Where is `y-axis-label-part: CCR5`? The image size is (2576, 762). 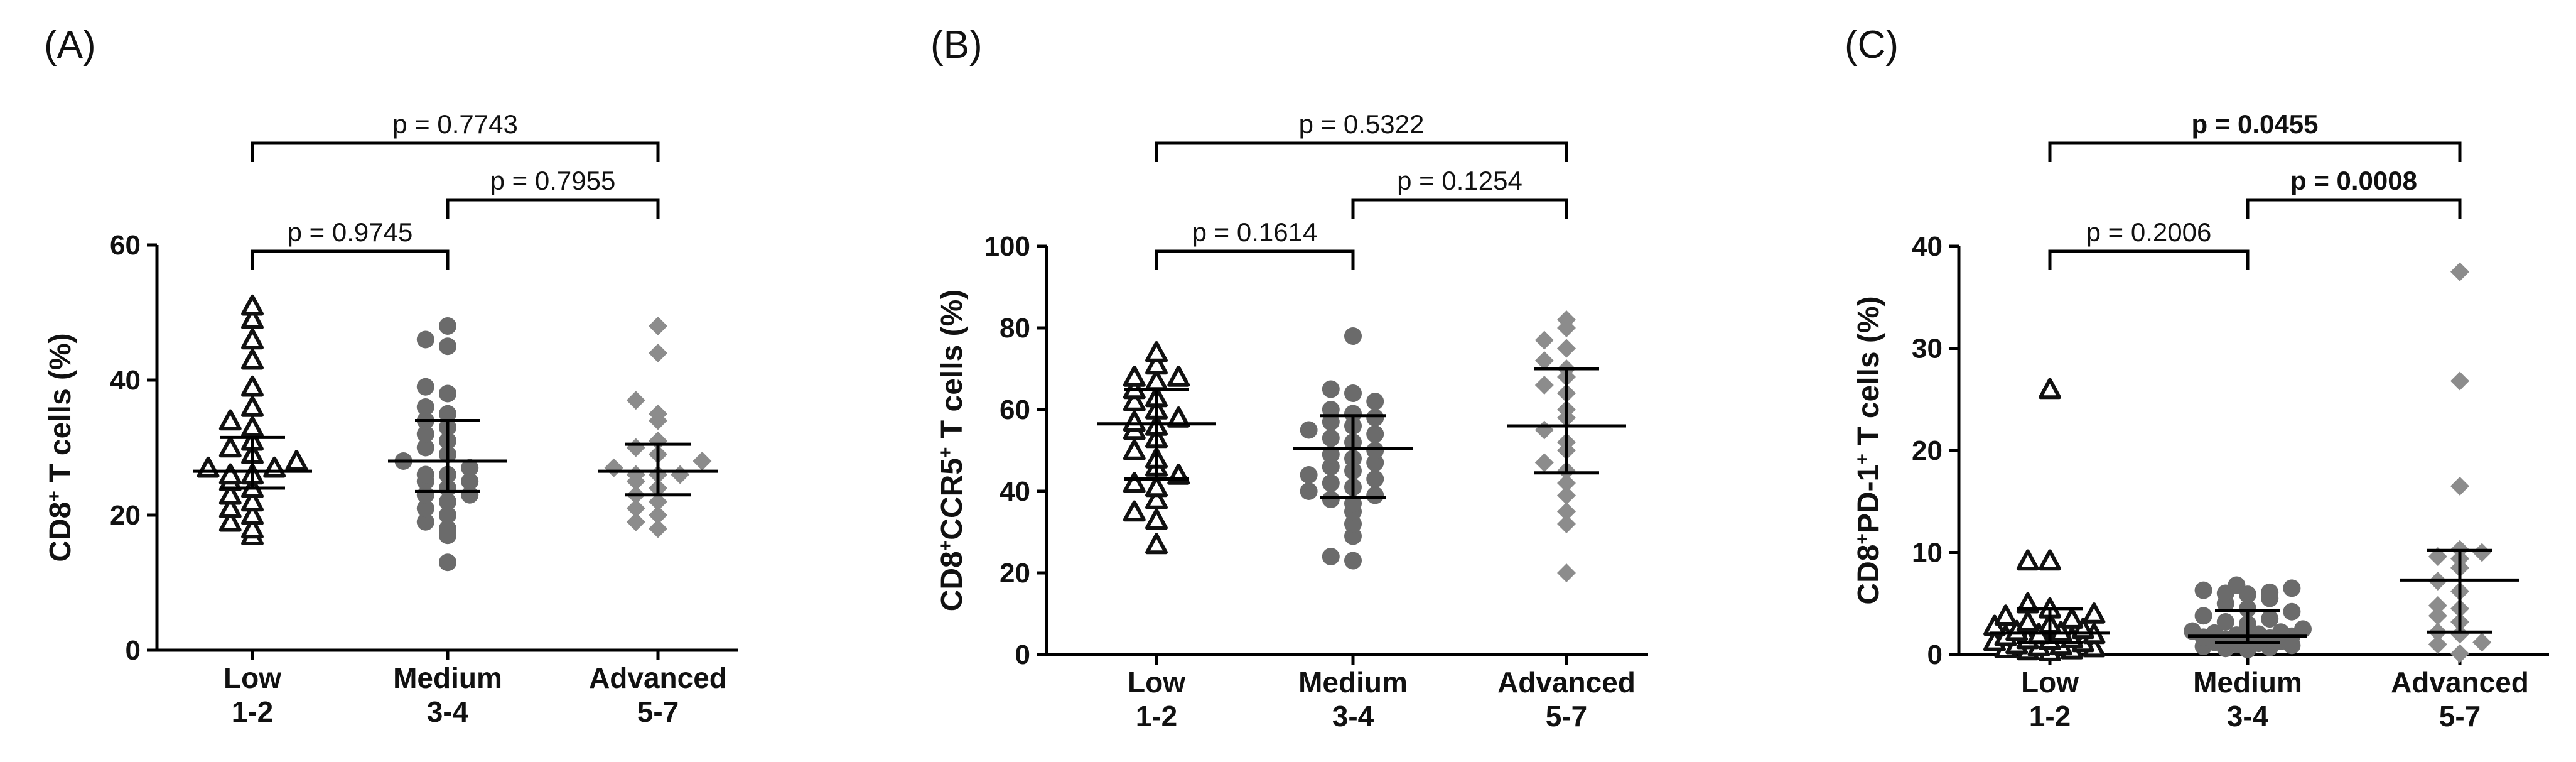
y-axis-label-part: CCR5 is located at coordinates (952, 499).